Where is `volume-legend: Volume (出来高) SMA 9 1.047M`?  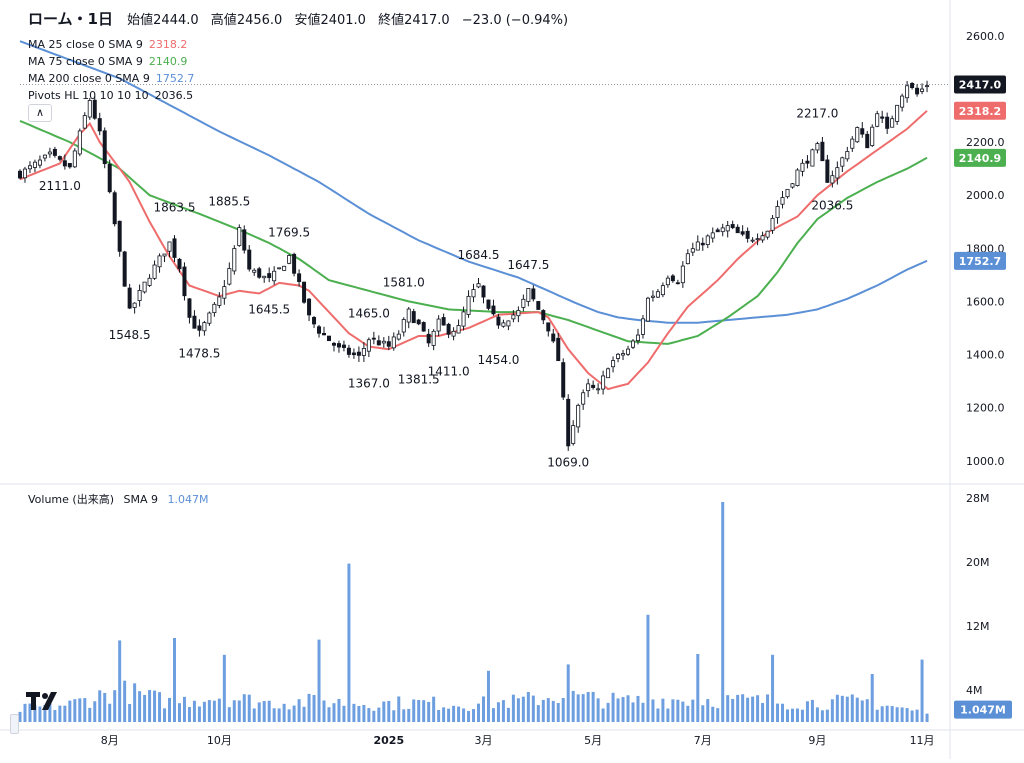 volume-legend: Volume (出来高) SMA 9 1.047M is located at coordinates (118, 499).